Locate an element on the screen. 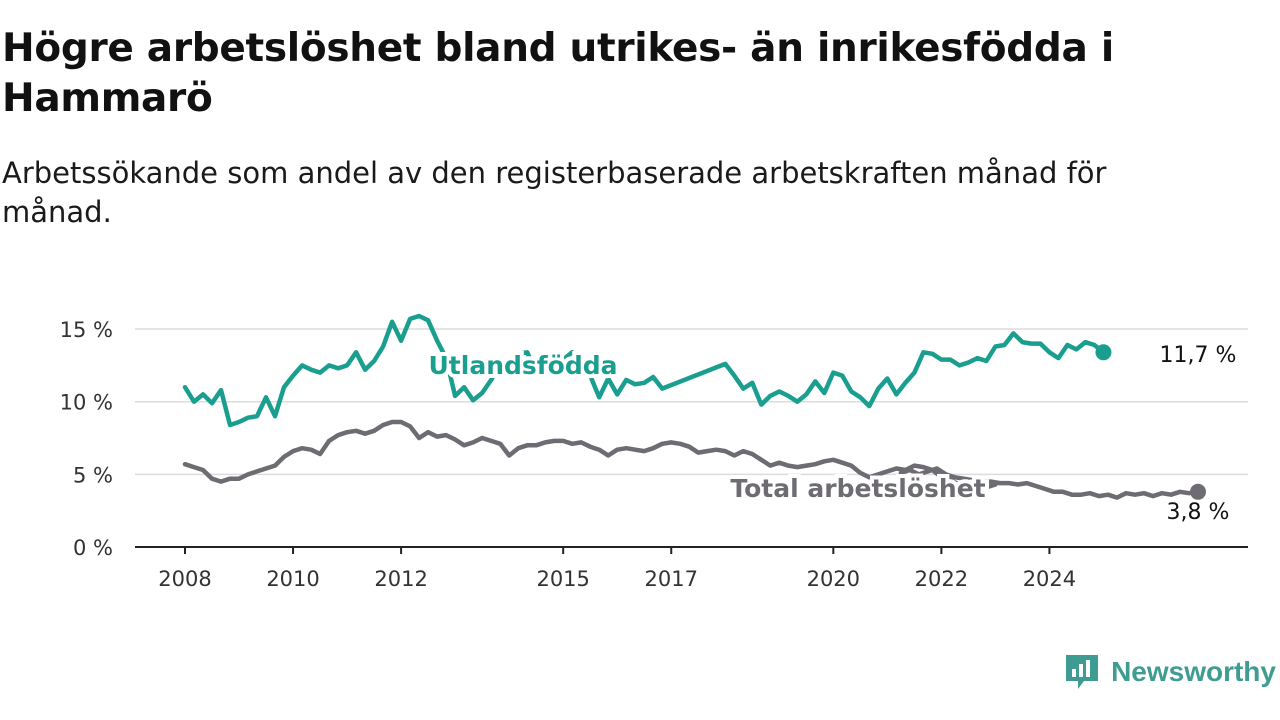 This screenshot has height=720, width=1280. x-tick-label: 2020 is located at coordinates (833, 579).